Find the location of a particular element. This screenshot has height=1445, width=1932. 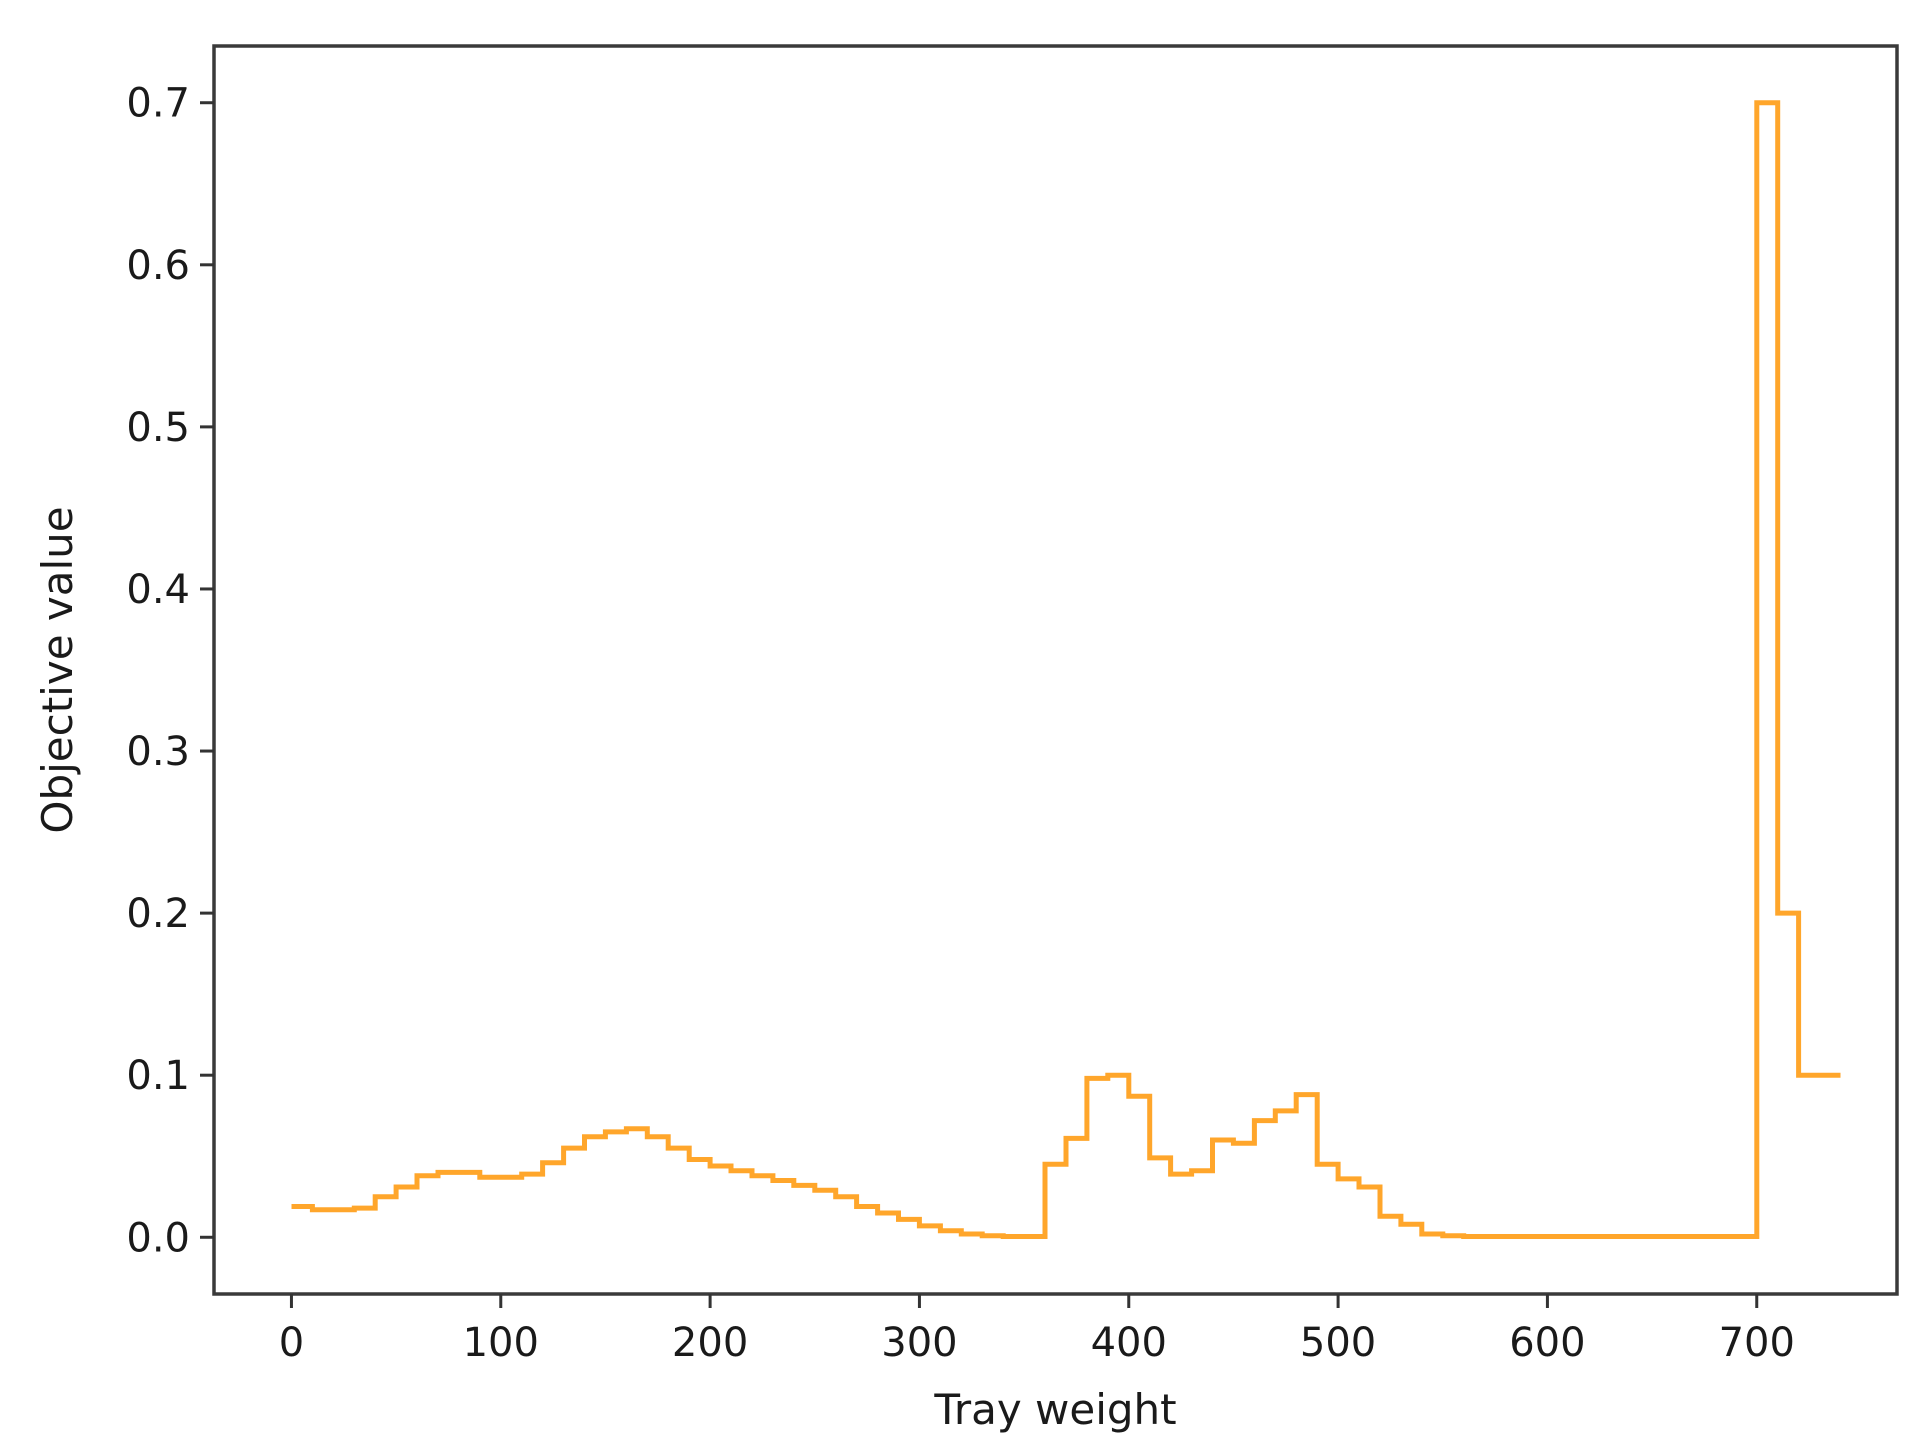

x-tick-label: 700 is located at coordinates (1757, 1343).